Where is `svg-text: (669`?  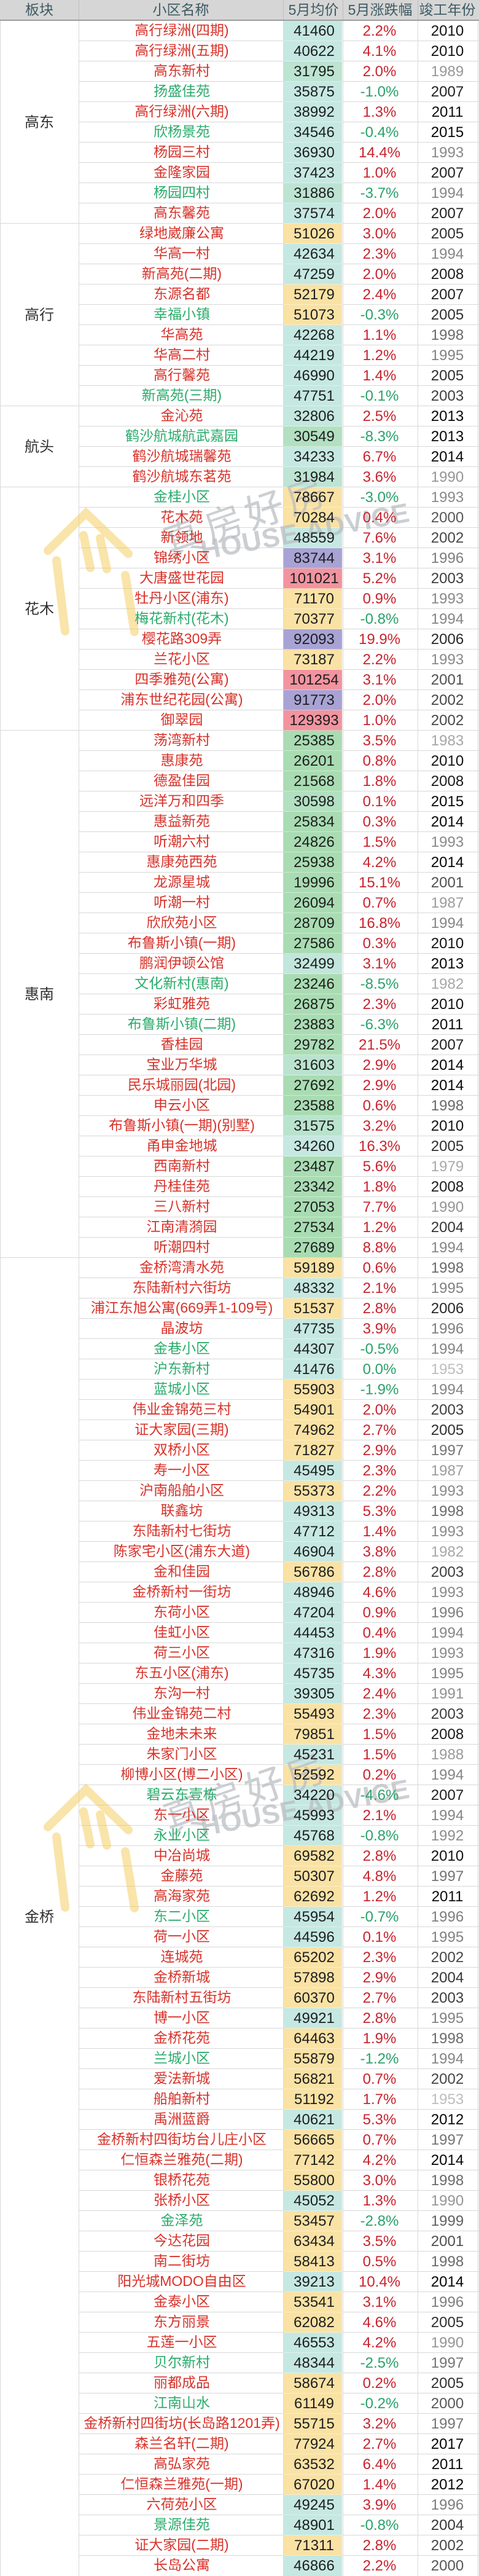
svg-text: (669 is located at coordinates (190, 1308).